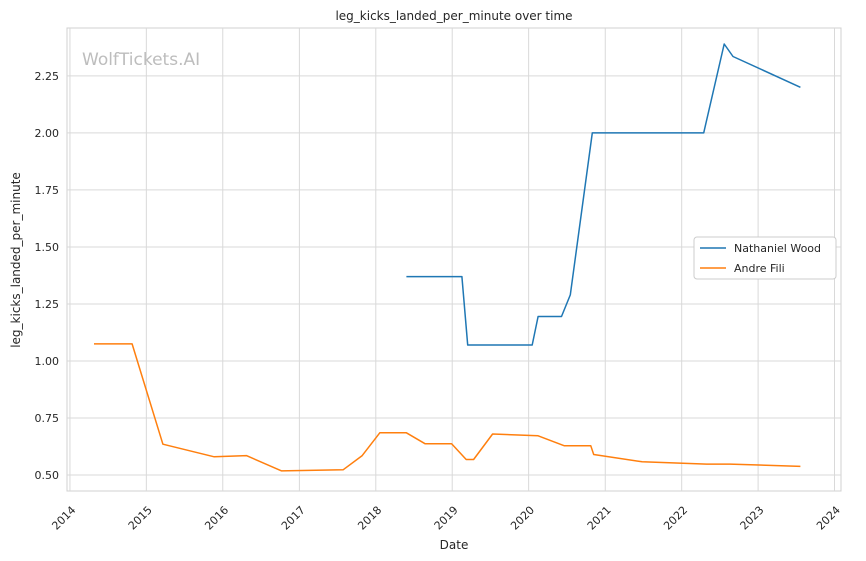  Describe the element at coordinates (454, 545) in the screenshot. I see `x-axis-title: Date` at that location.